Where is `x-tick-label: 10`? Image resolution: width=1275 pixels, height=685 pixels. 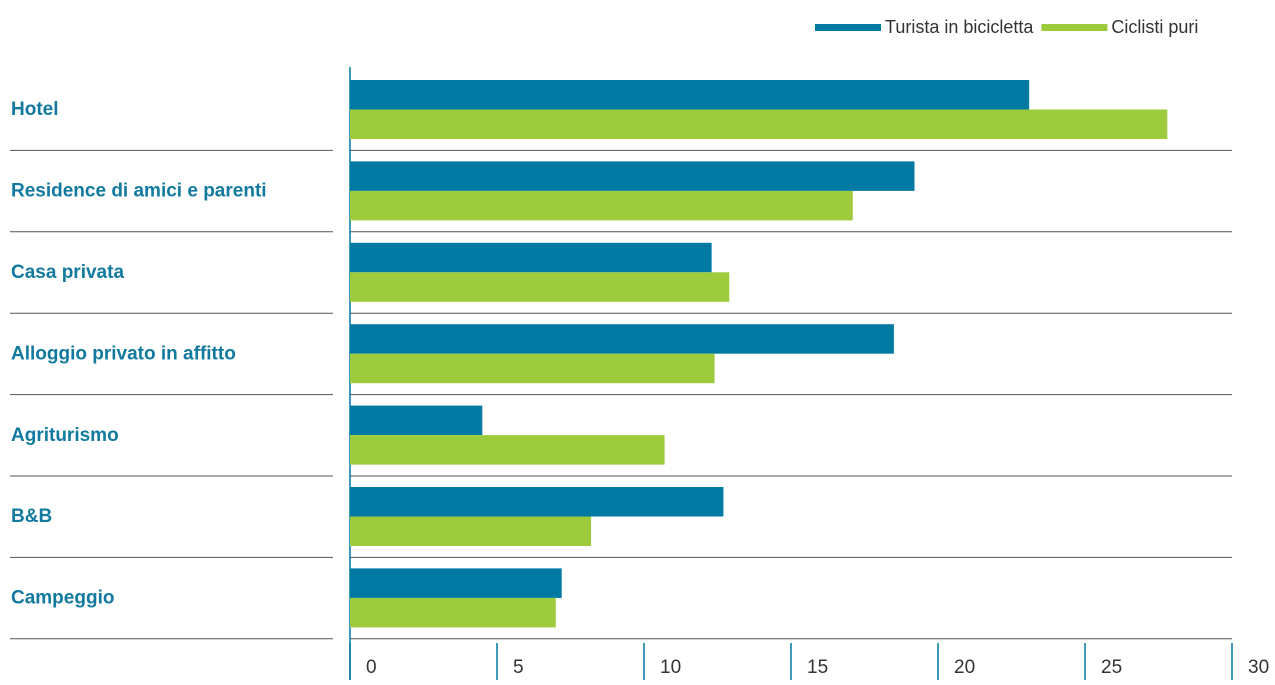 x-tick-label: 10 is located at coordinates (670, 667).